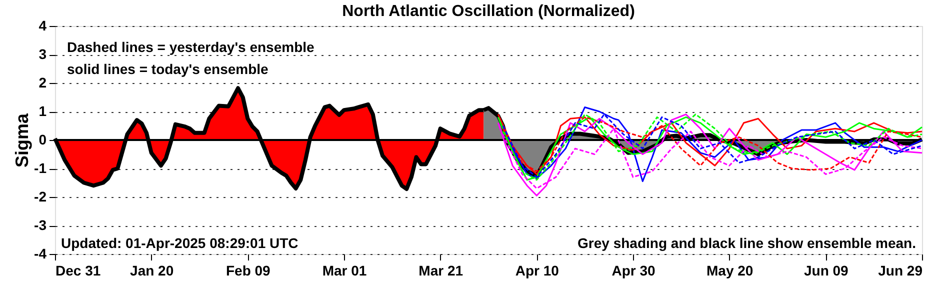 Image resolution: width=940 pixels, height=283 pixels. What do you see at coordinates (40, 254) in the screenshot?
I see `y-tick-label: -4` at bounding box center [40, 254].